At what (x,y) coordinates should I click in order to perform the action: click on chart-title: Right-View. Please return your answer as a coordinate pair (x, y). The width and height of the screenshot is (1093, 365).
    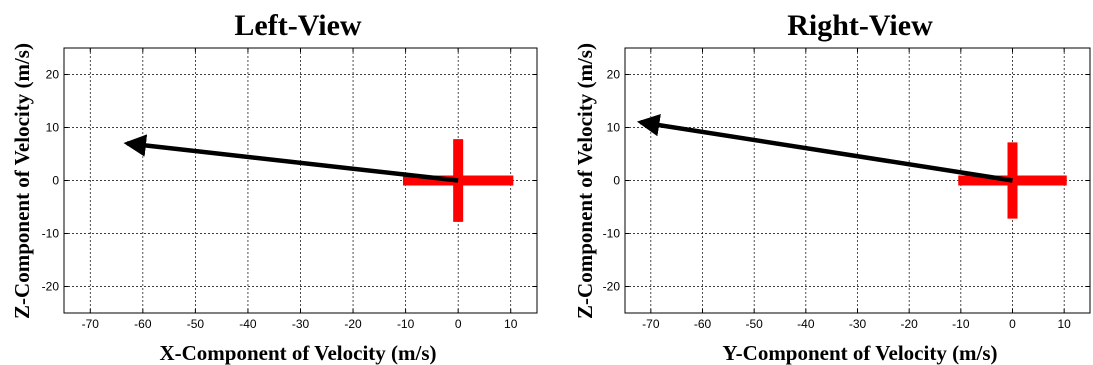
    Looking at the image, I should click on (860, 25).